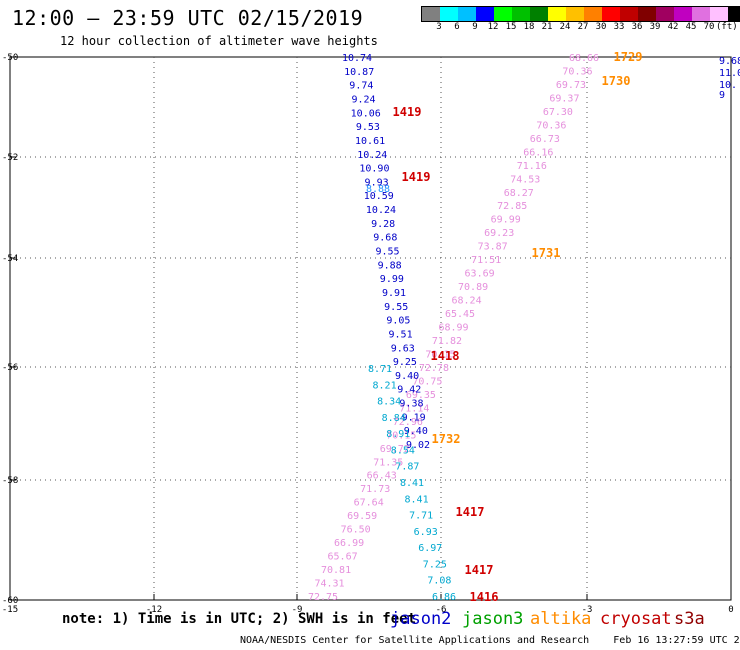  What do you see at coordinates (583, 27) in the screenshot?
I see `color-scale-tick: 27` at bounding box center [583, 27].